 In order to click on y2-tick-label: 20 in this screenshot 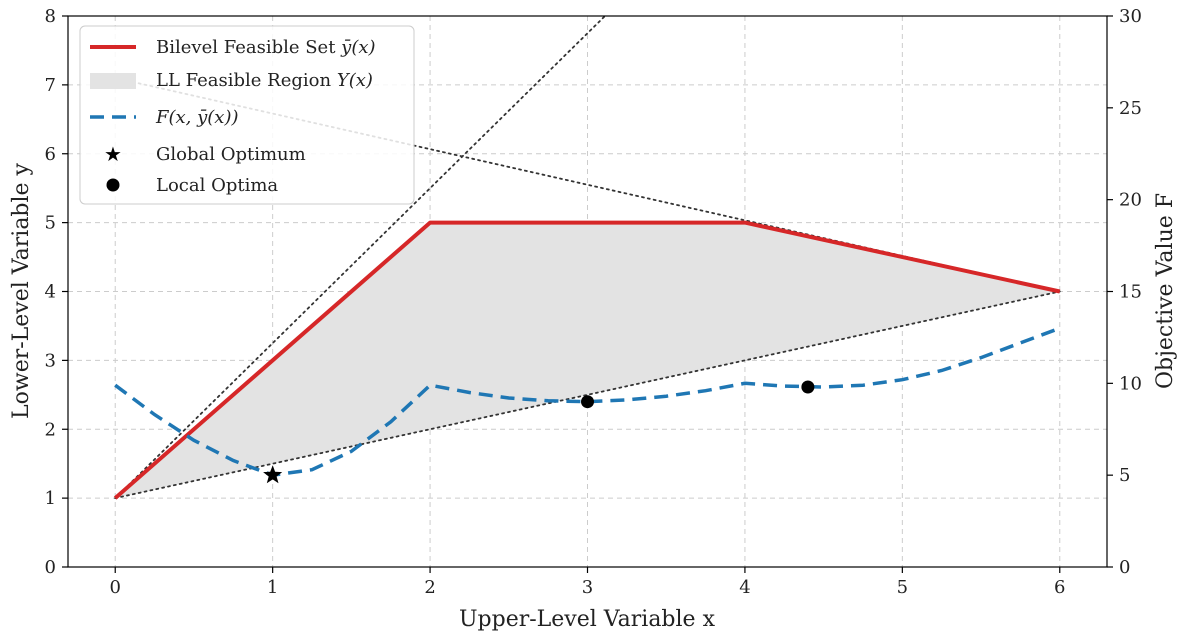, I will do `click(1130, 200)`.